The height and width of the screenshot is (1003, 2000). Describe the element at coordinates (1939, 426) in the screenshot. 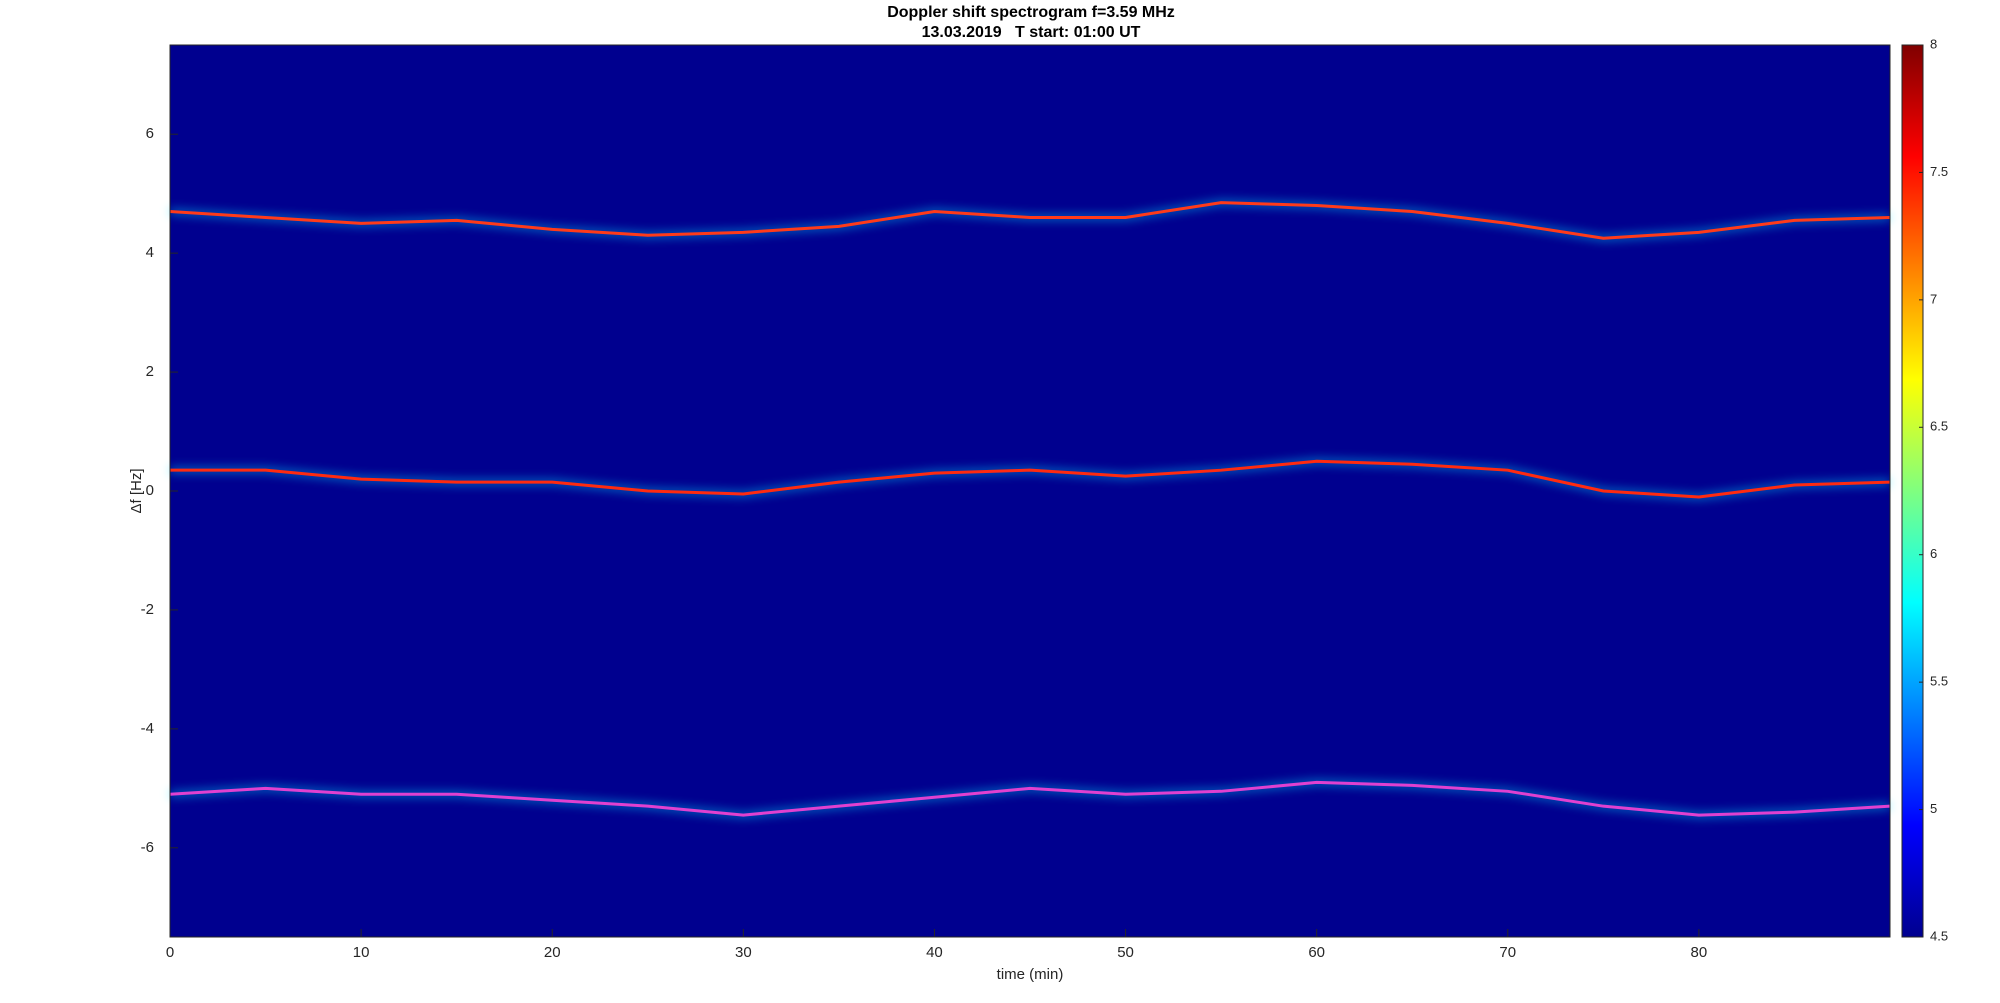

I see `colorbar-tick-label: 6.5` at that location.